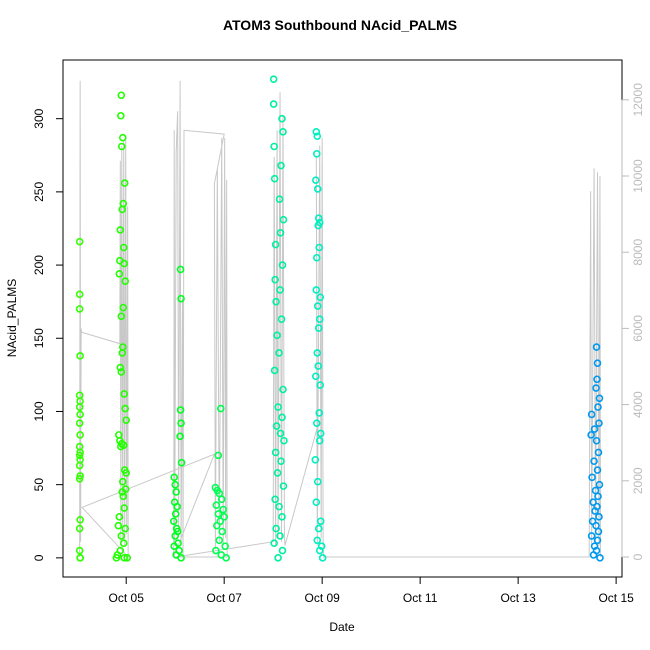 This screenshot has width=650, height=650. I want to click on y-tick-label: 300, so click(39, 118).